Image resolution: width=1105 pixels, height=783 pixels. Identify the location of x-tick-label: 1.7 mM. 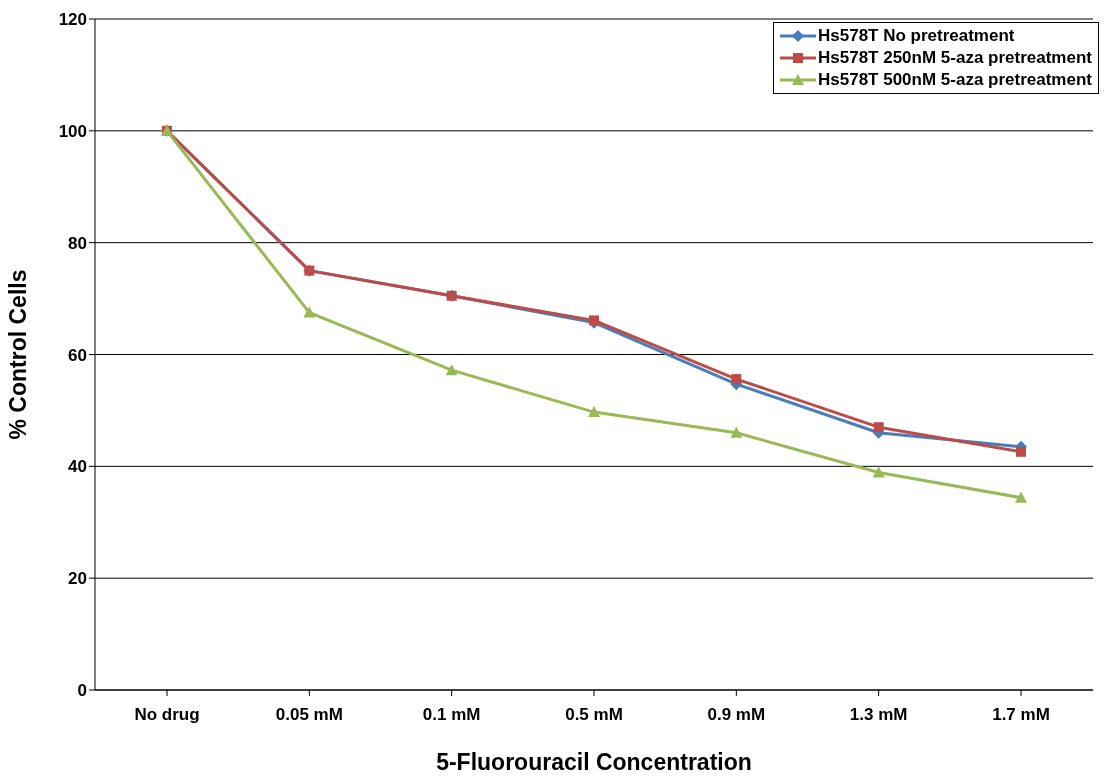
(1021, 715).